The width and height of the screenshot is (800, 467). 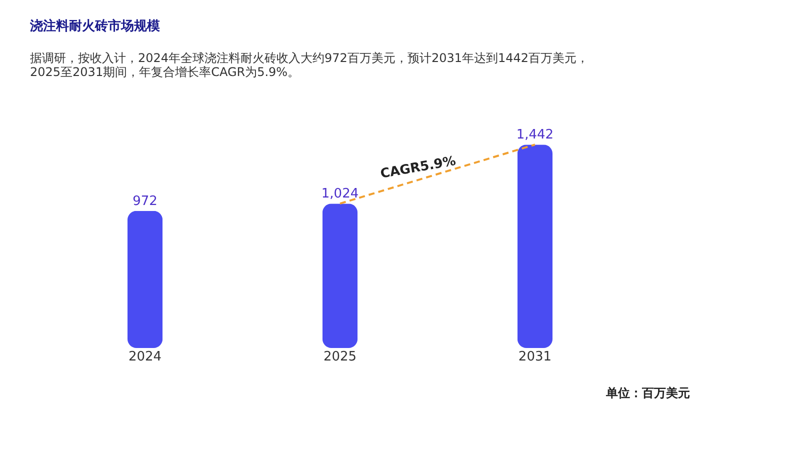 What do you see at coordinates (145, 201) in the screenshot?
I see `data-label: 972` at bounding box center [145, 201].